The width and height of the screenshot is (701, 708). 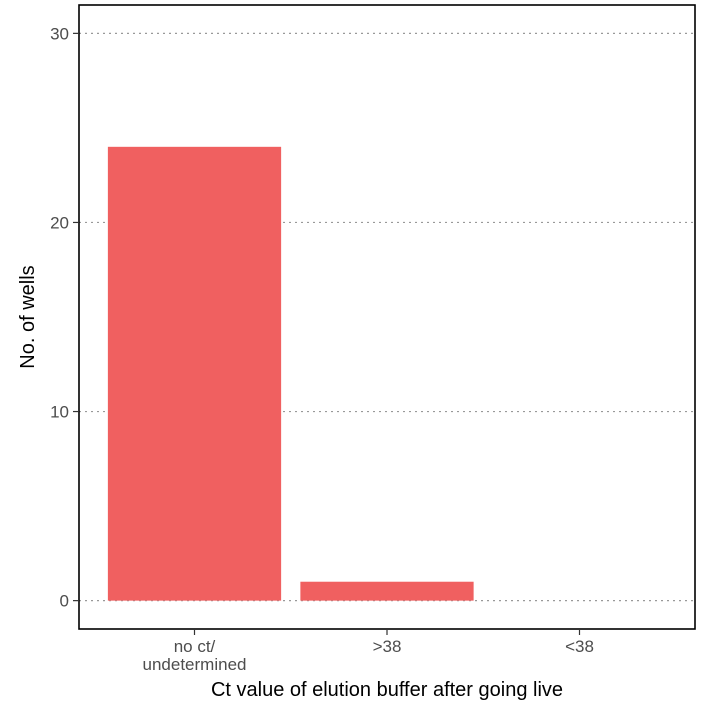 What do you see at coordinates (28, 316) in the screenshot?
I see `y-axis-title: No. of wells` at bounding box center [28, 316].